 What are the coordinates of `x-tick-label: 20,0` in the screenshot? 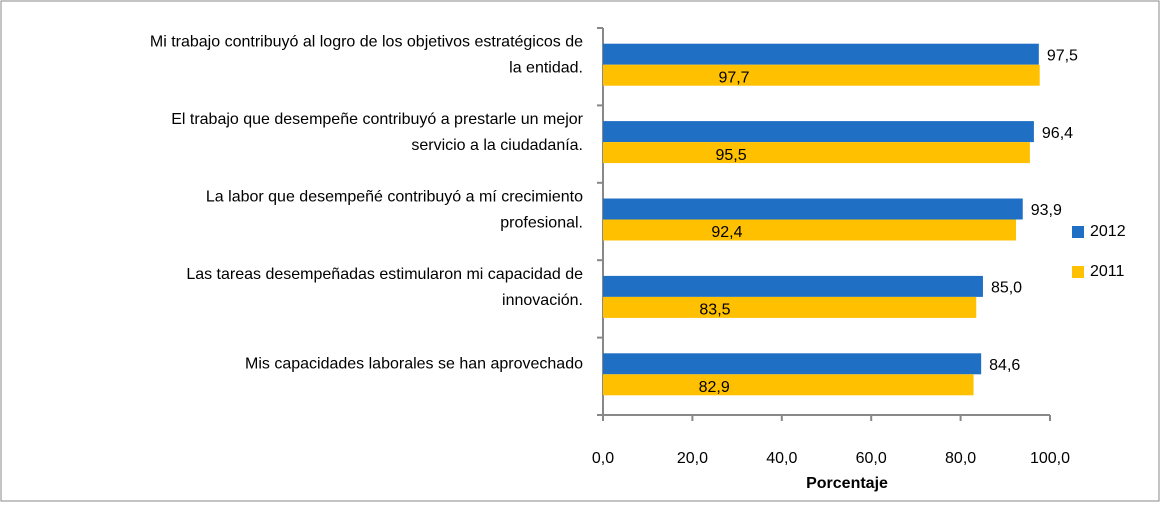 It's located at (692, 458).